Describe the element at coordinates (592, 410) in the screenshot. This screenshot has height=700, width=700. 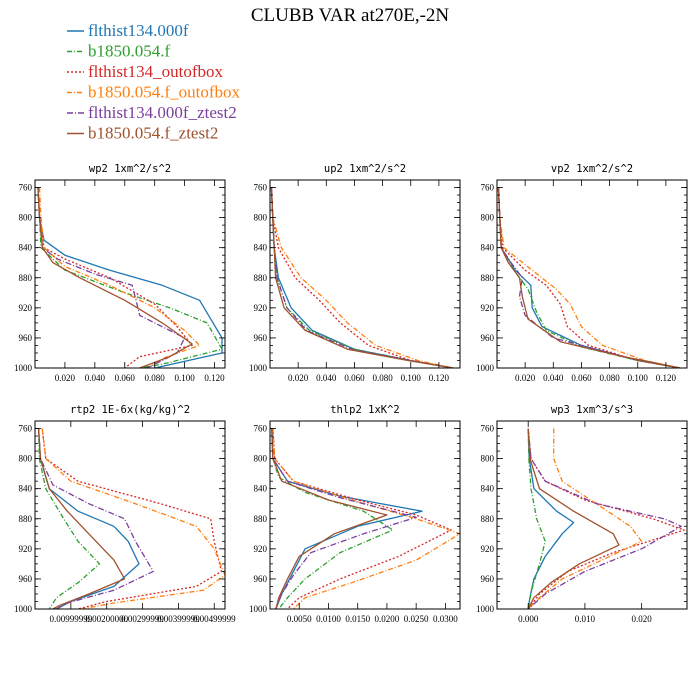
I see `panel-title: wp3 1xm^3/s^3` at that location.